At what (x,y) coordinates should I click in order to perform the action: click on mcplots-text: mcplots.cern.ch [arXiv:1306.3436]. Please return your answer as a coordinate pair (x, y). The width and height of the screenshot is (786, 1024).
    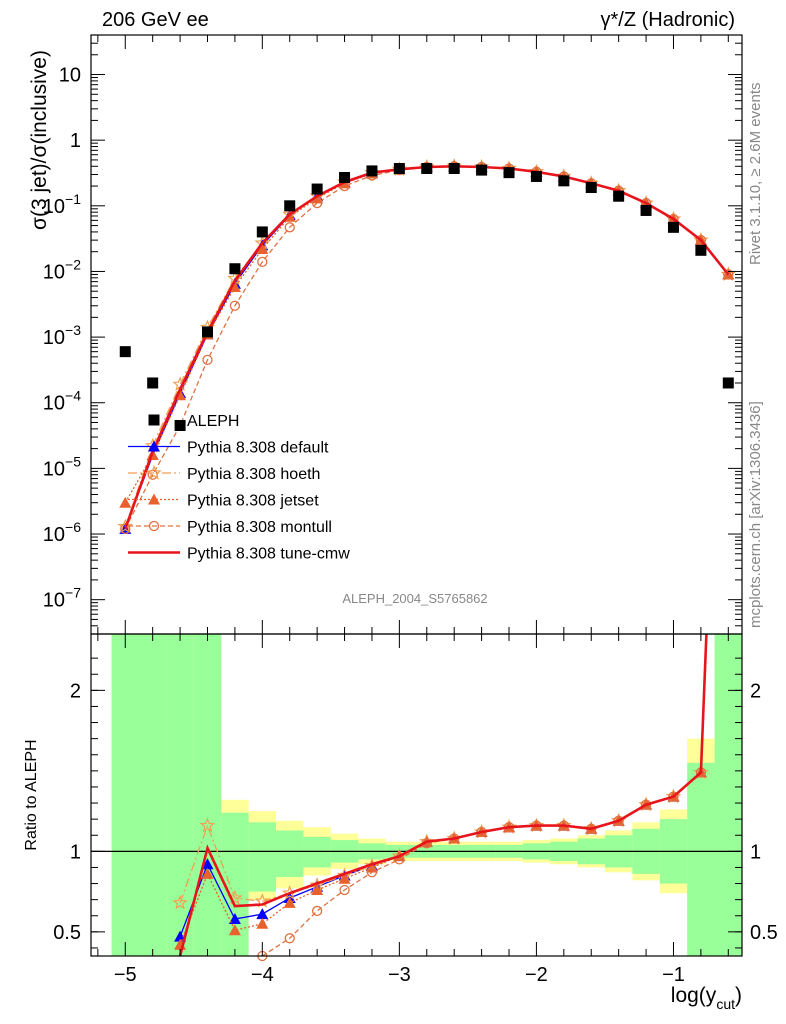
    Looking at the image, I should click on (755, 514).